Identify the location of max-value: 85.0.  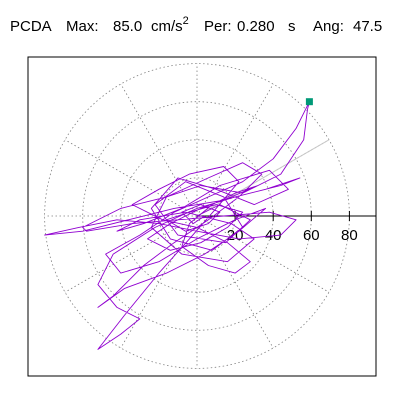
(128, 26).